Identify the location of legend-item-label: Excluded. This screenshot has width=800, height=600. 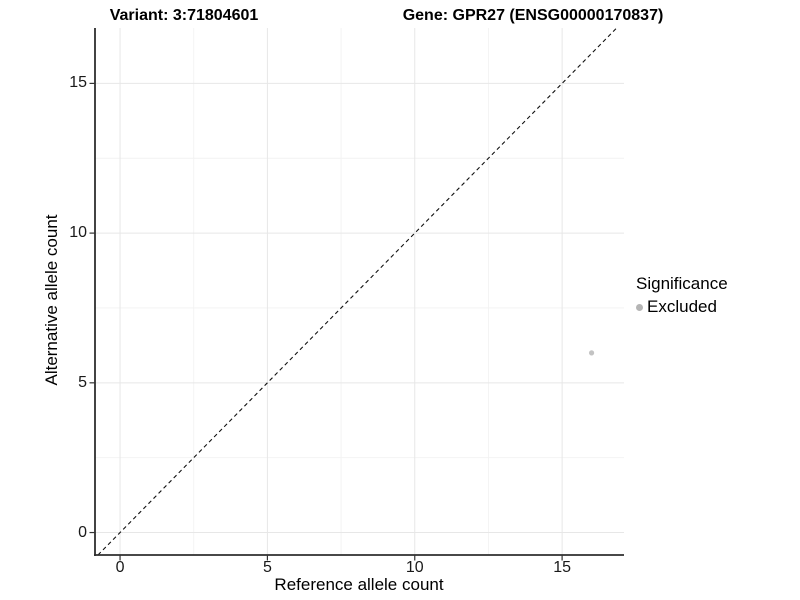
(682, 306).